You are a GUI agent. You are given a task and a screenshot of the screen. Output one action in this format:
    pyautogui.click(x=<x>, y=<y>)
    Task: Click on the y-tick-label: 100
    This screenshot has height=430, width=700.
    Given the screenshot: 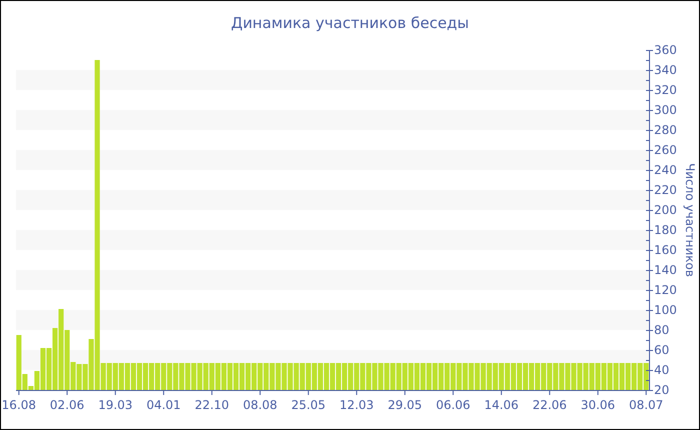 What is the action you would take?
    pyautogui.click(x=665, y=310)
    